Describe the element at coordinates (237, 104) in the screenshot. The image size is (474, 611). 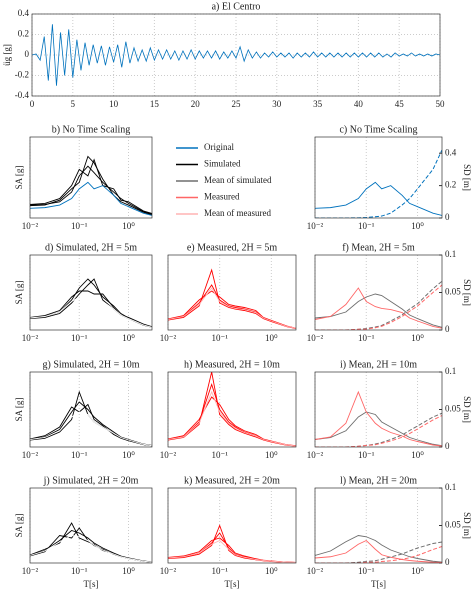
I see `x-tick-label: 25` at that location.